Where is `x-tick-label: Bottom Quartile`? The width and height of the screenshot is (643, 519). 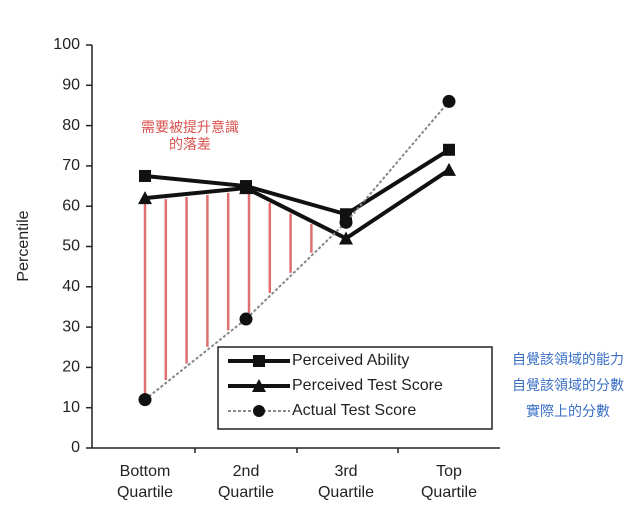
x-tick-label: Bottom Quartile is located at coordinates (145, 482).